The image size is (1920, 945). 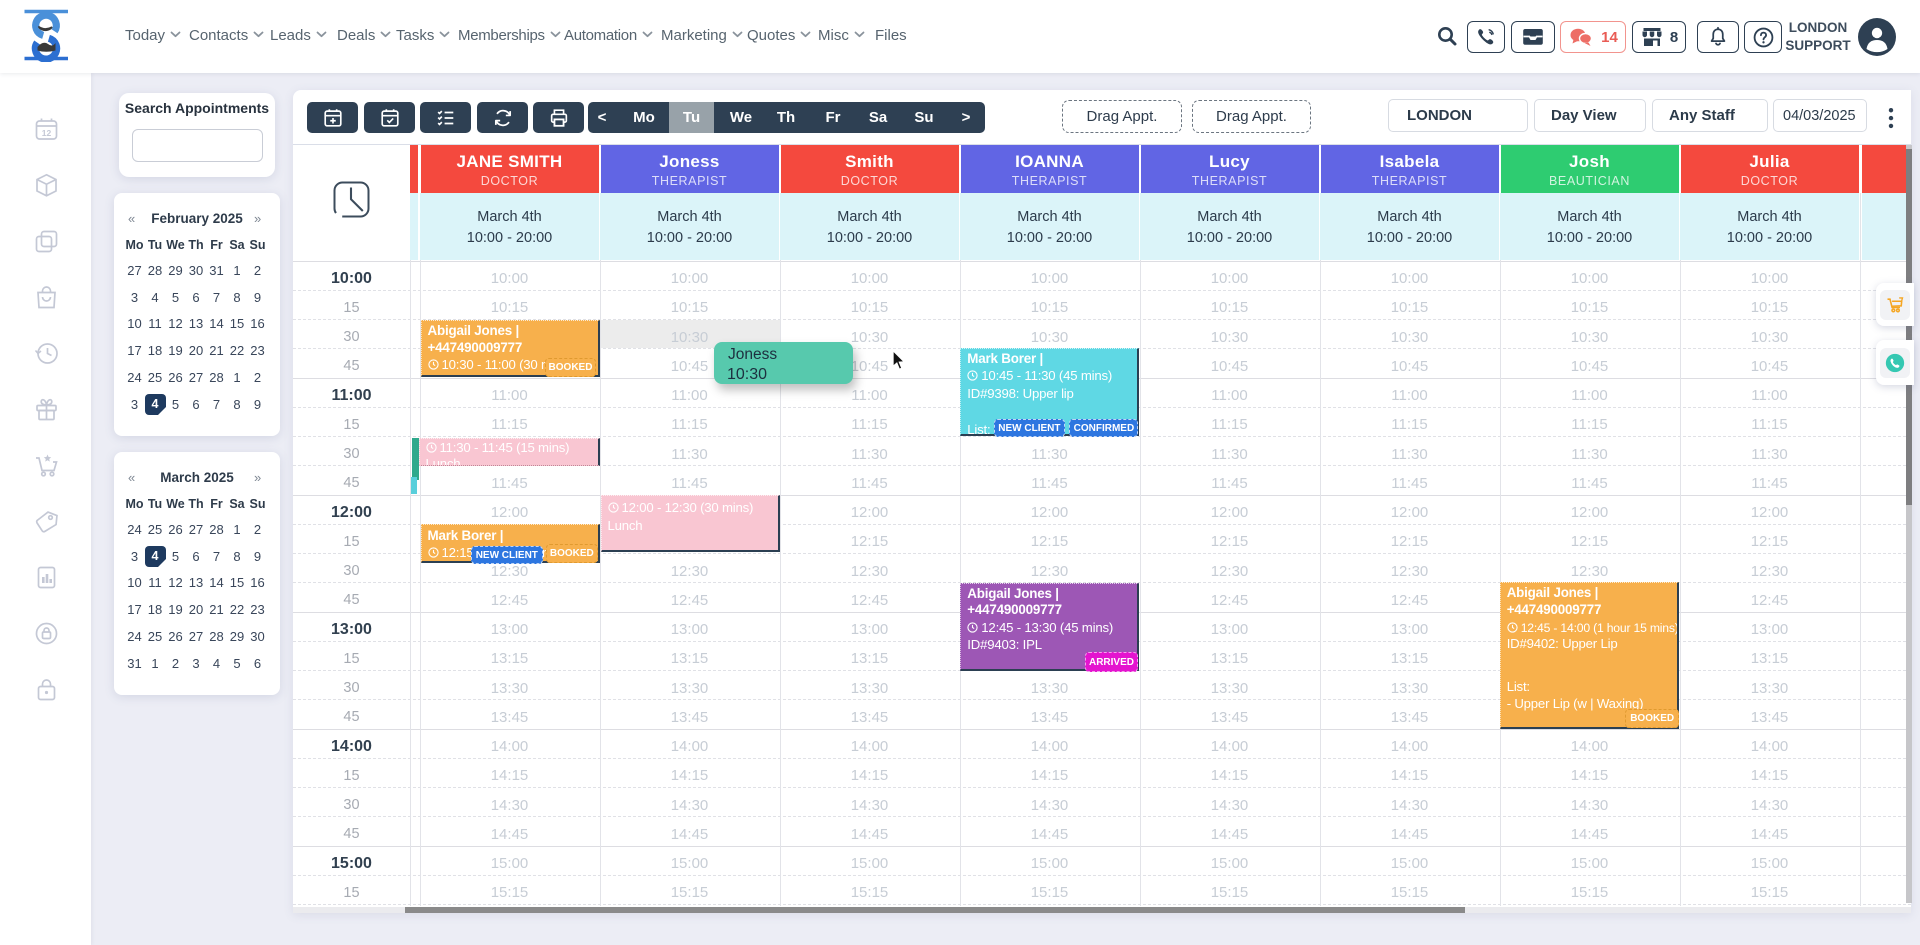 What do you see at coordinates (47, 133) in the screenshot?
I see `svg-text: 12` at bounding box center [47, 133].